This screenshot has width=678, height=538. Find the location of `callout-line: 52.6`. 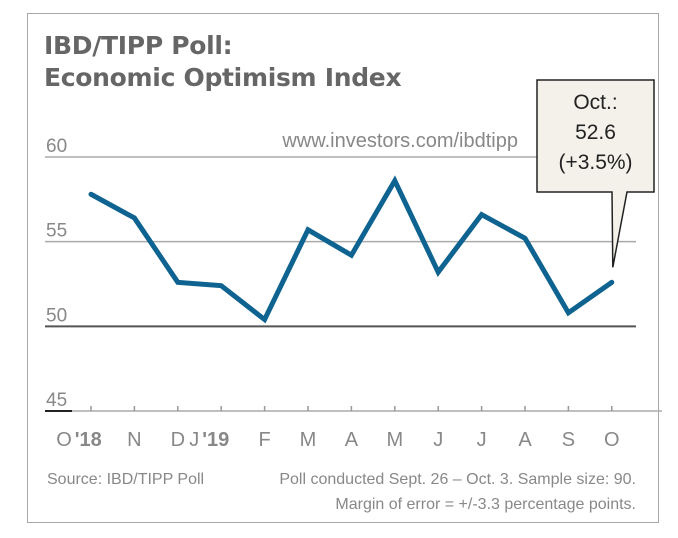

callout-line: 52.6 is located at coordinates (595, 132).